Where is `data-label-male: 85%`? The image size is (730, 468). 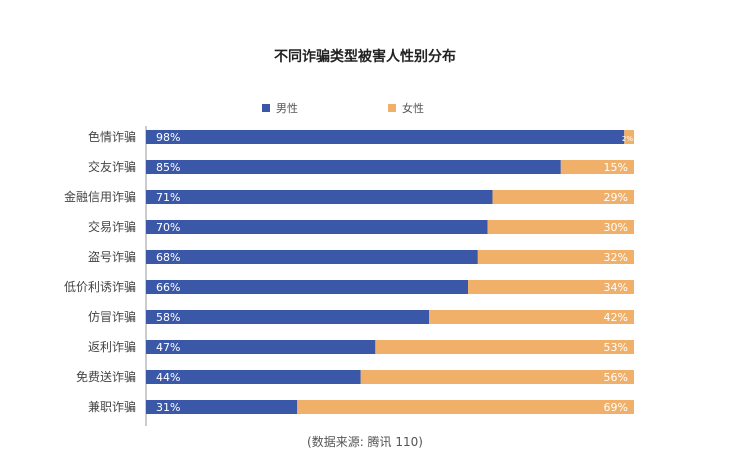 data-label-male: 85% is located at coordinates (168, 167).